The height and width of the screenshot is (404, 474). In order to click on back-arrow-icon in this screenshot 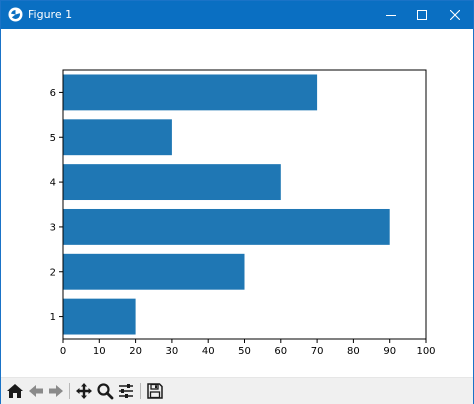, I will do `click(36, 391)`.